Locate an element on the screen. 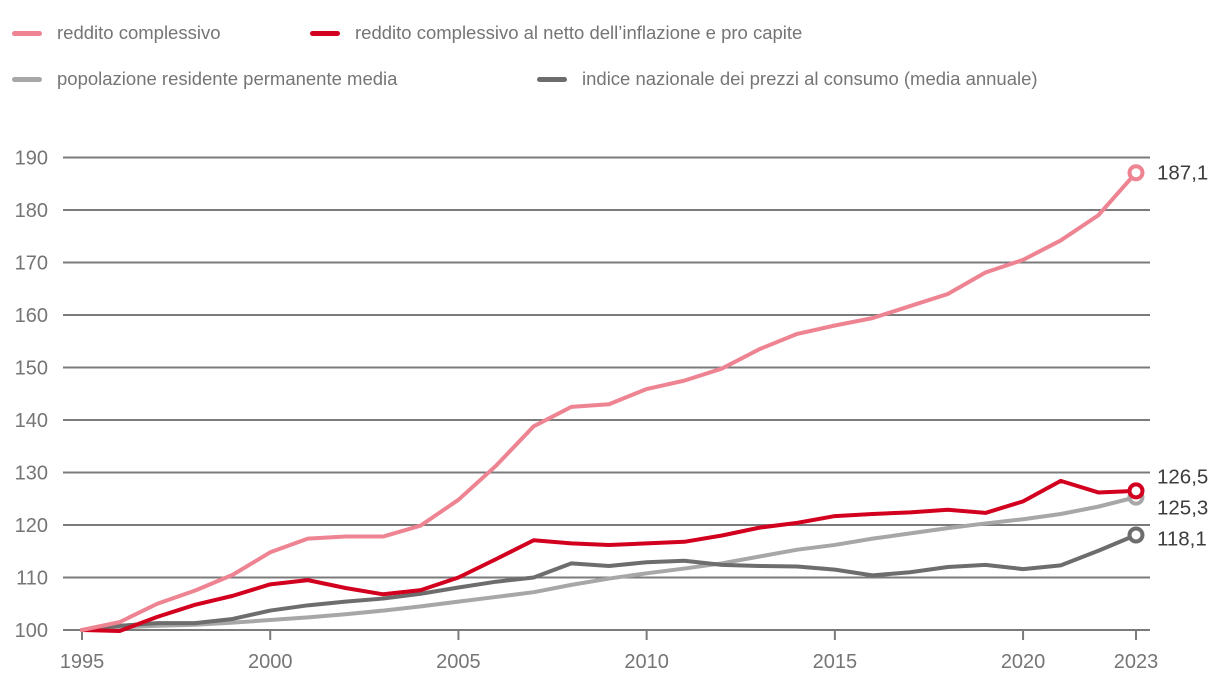  y-tick-label: 140 is located at coordinates (31, 421).